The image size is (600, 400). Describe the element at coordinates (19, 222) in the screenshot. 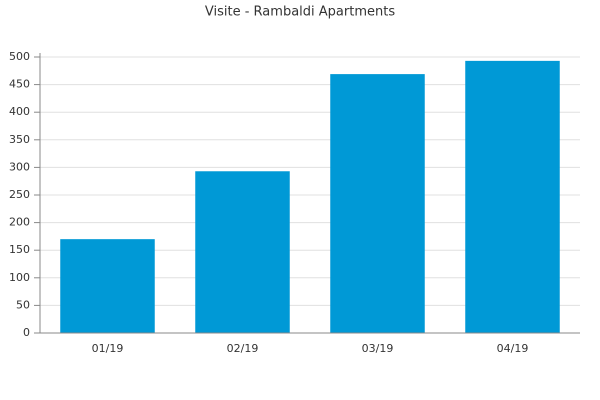

I see `y-tick-label: 200` at that location.